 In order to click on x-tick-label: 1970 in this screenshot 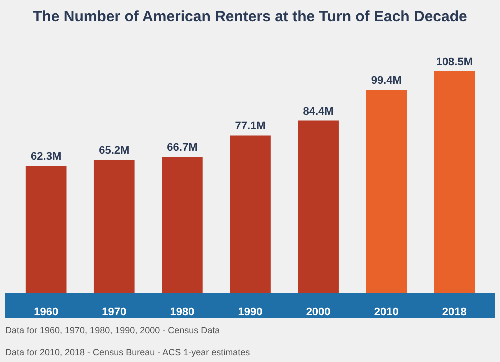, I will do `click(114, 312)`.